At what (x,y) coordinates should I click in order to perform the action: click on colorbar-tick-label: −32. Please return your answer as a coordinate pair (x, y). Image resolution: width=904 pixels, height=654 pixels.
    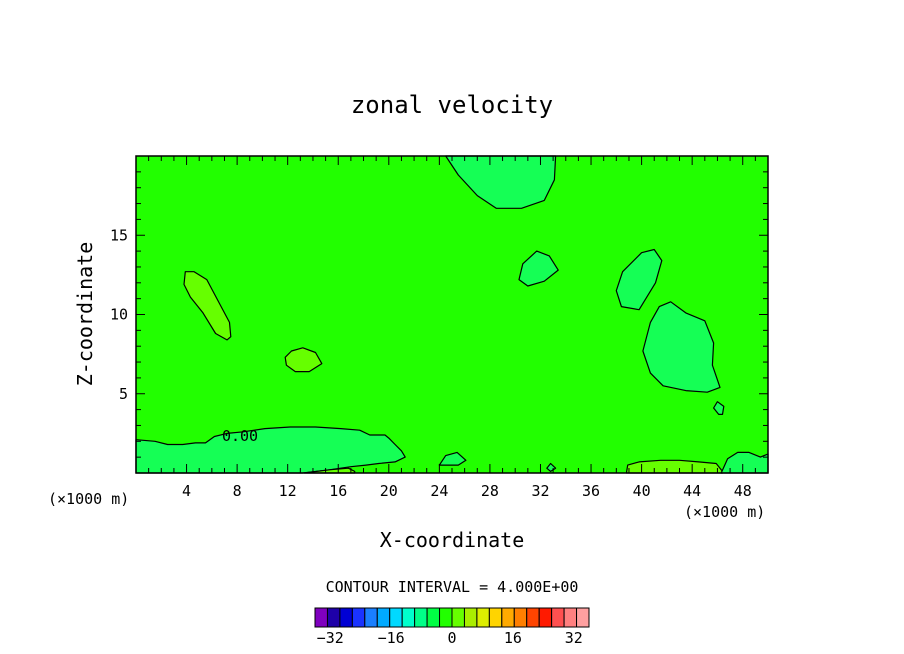
    Looking at the image, I should click on (330, 638).